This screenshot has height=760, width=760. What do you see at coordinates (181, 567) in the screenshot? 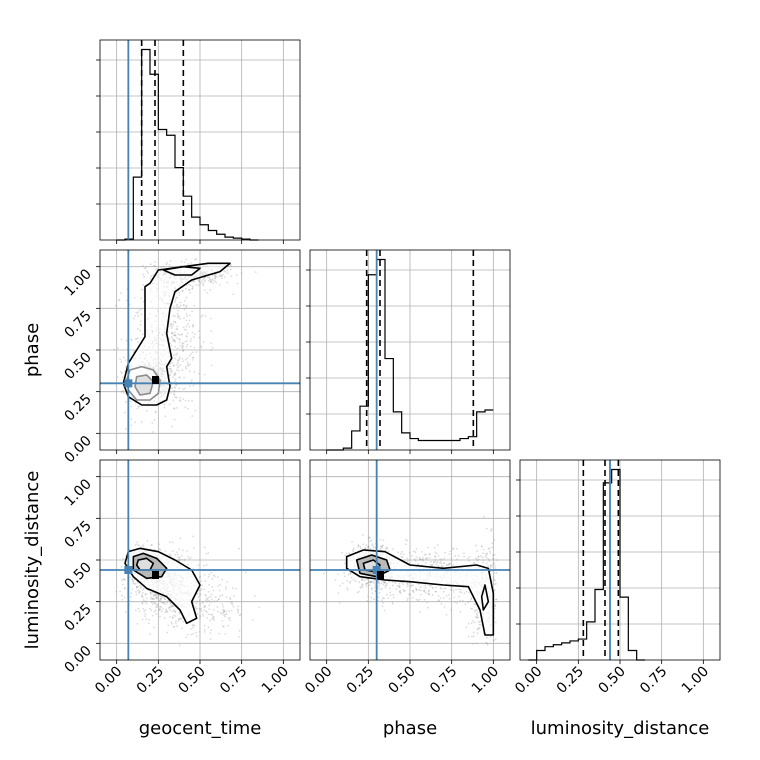
I see `scatter-panel-geocent_time-luminosity_distance: 0.00 0.25 0.50 0.75 1.00` at bounding box center [181, 567].